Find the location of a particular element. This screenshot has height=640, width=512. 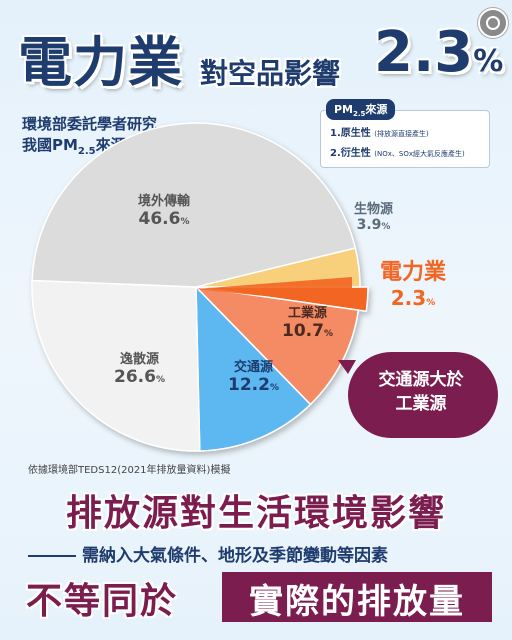

not-equal-text: 不等同於 is located at coordinates (102, 601).